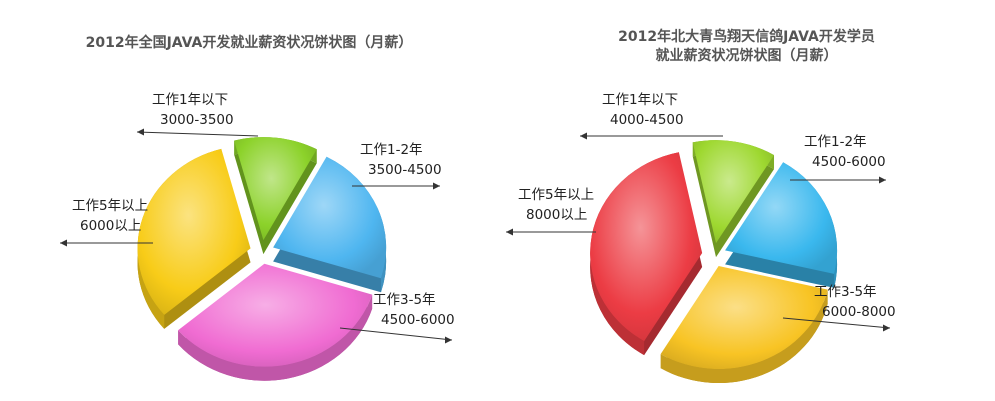 Image resolution: width=995 pixels, height=401 pixels. Describe the element at coordinates (405, 170) in the screenshot. I see `slice-range: 3500-4500` at that location.